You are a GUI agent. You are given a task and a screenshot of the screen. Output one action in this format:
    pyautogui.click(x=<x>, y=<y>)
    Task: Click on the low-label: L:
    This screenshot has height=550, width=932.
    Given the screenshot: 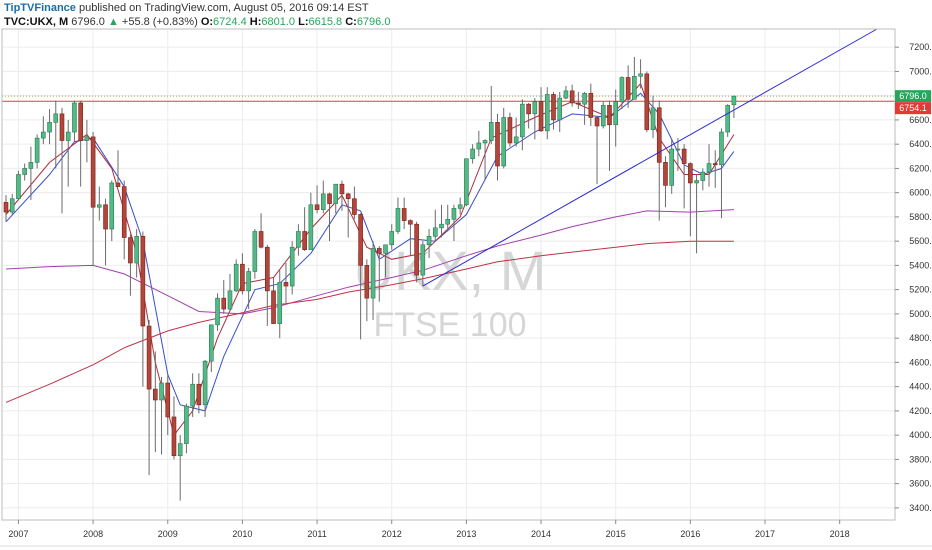 What is the action you would take?
    pyautogui.click(x=303, y=22)
    